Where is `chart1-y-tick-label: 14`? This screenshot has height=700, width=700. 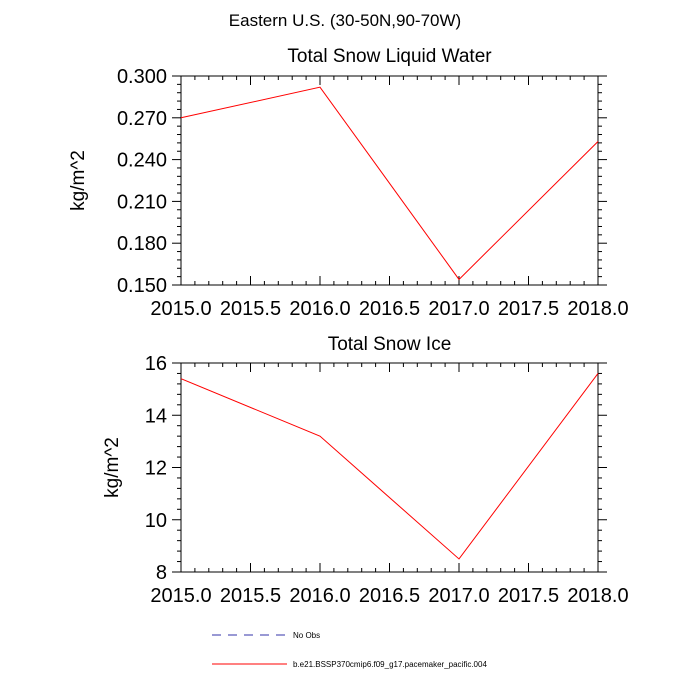
chart1-y-tick-label: 14 is located at coordinates (156, 416).